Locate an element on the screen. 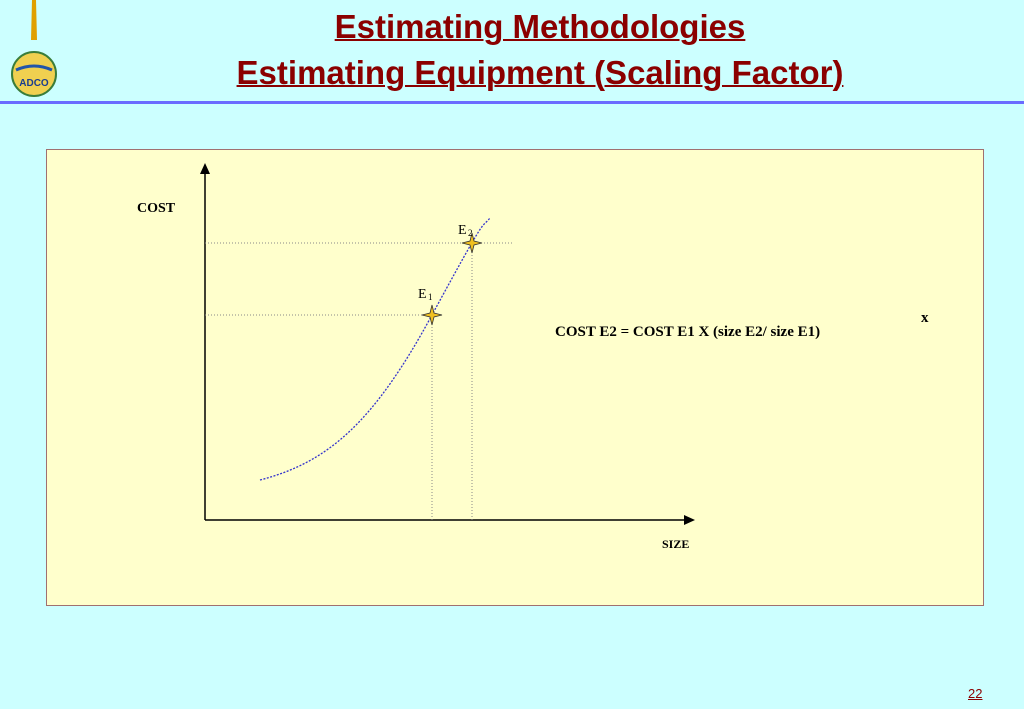 The width and height of the screenshot is (1024, 709). scaling-formula-exponent: x is located at coordinates (925, 318).